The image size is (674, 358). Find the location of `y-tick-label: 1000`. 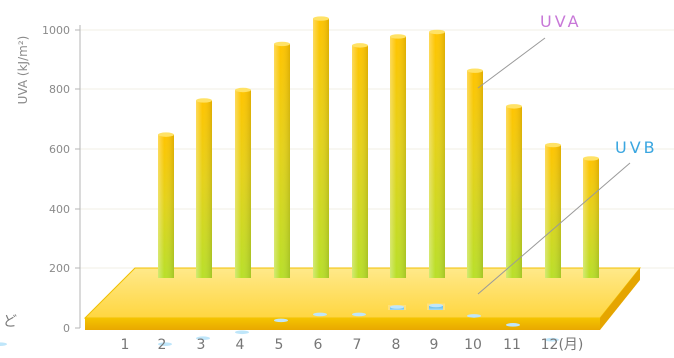

y-tick-label: 1000 is located at coordinates (56, 30).